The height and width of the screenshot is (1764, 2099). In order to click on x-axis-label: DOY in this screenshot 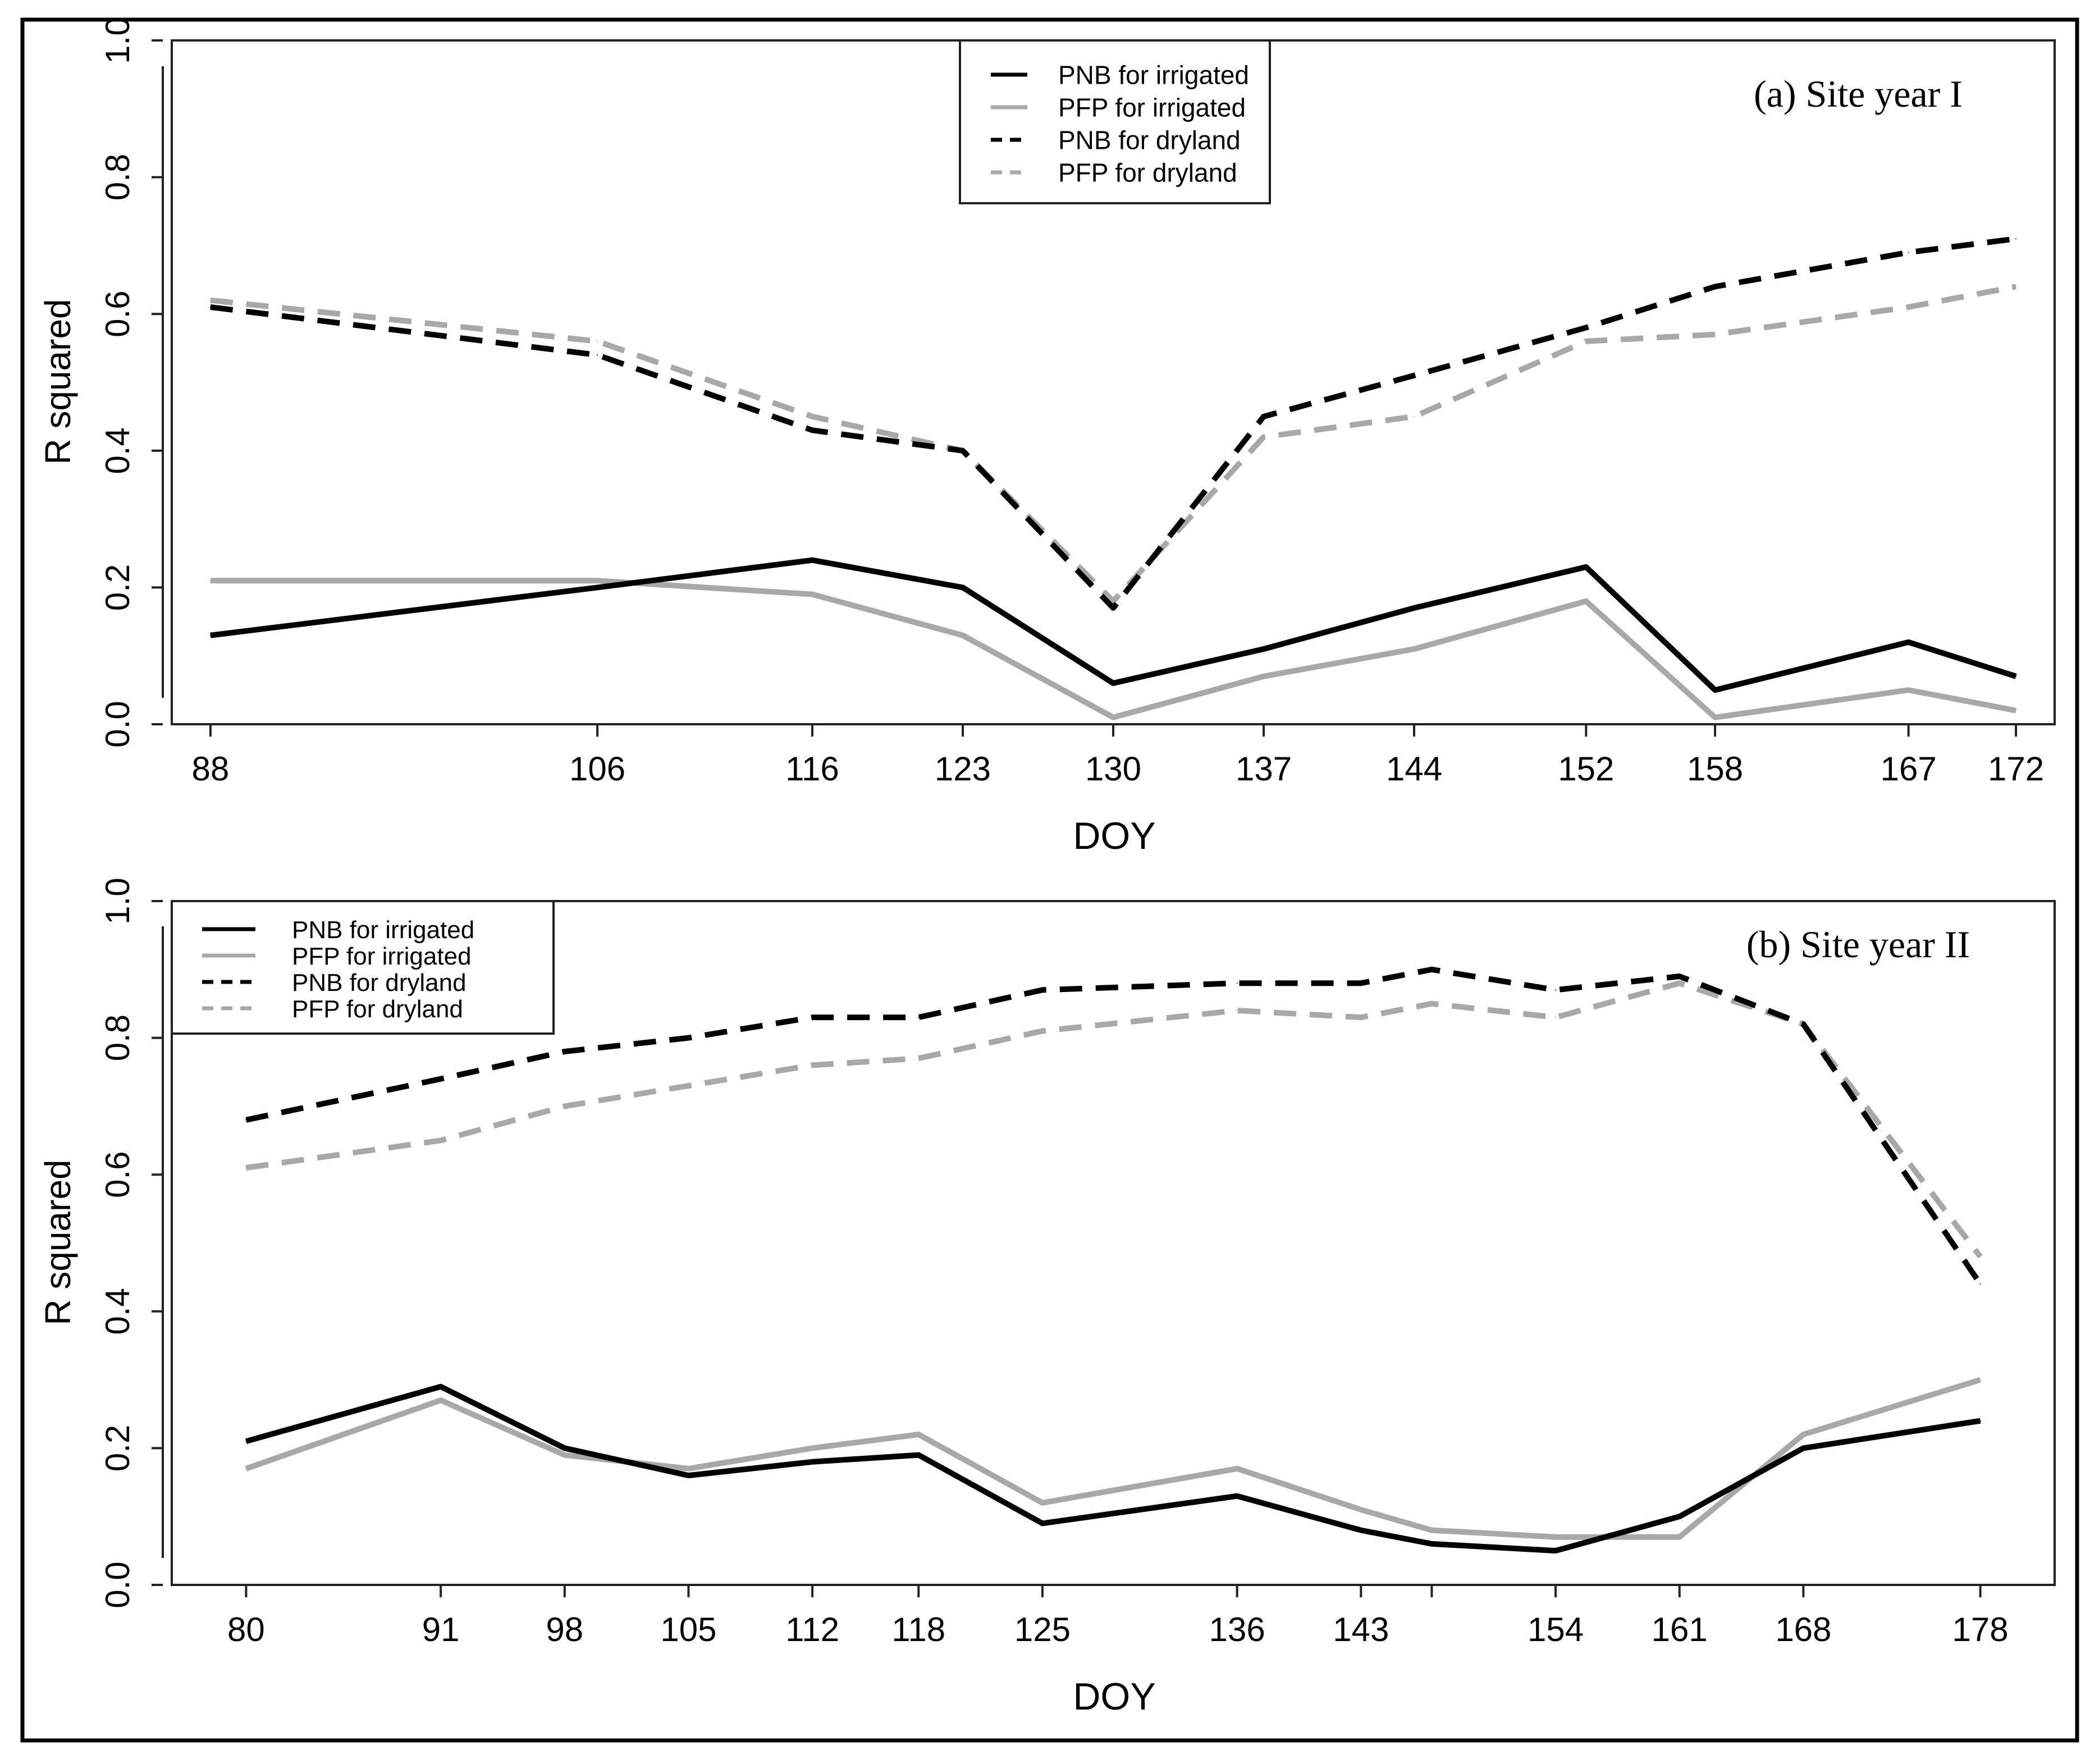, I will do `click(1114, 1696)`.